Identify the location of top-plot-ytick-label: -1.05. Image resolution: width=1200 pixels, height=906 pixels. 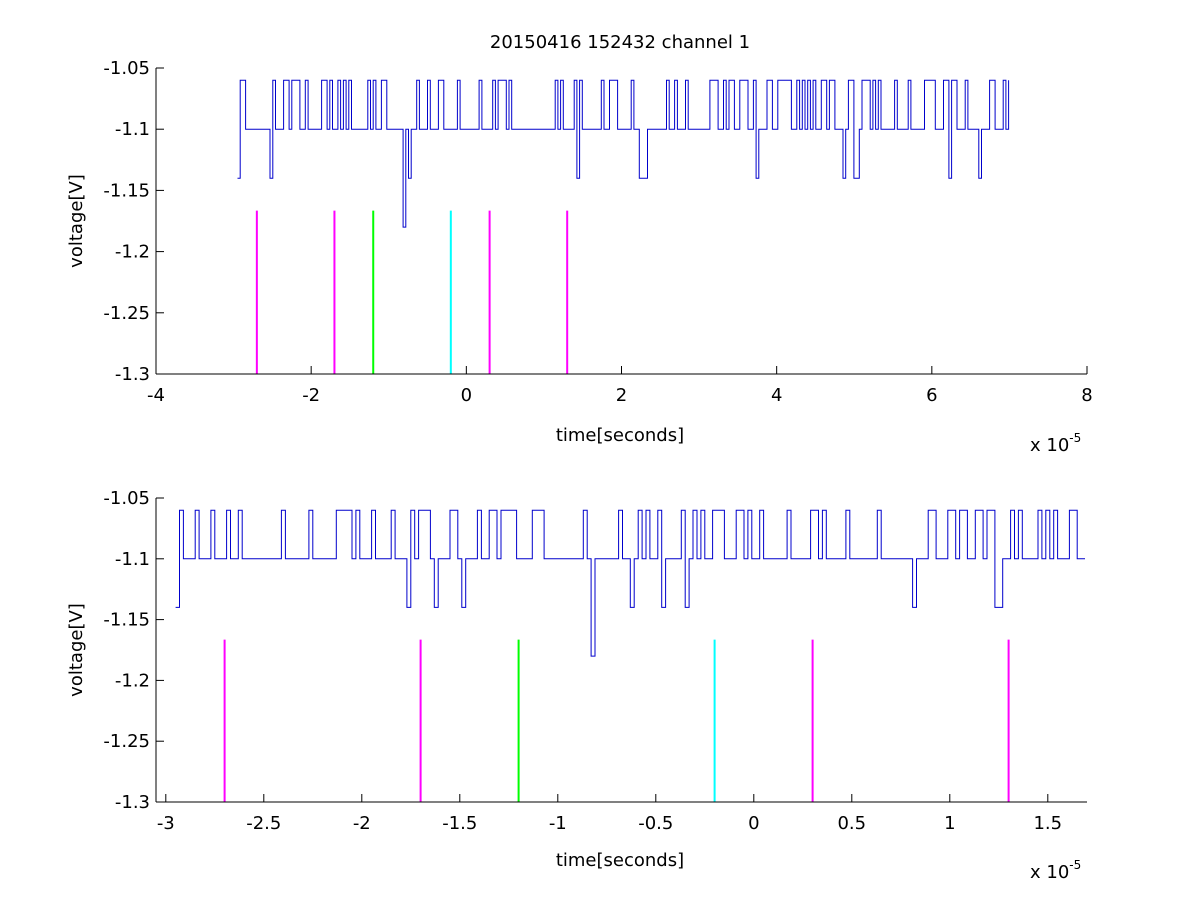
(126, 68).